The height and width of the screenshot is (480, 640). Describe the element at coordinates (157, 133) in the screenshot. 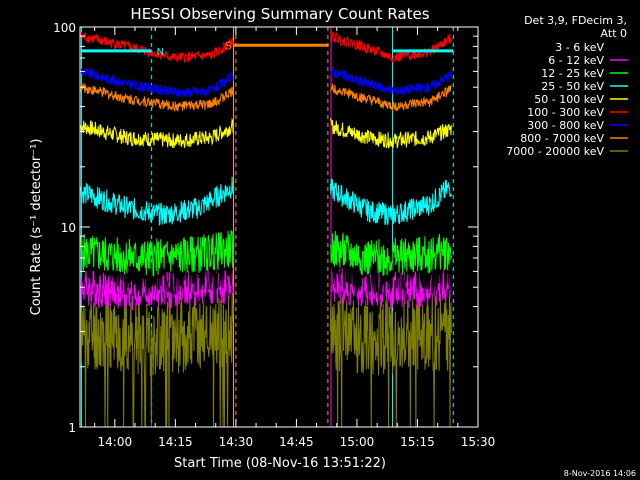

I see `series-4-segment1` at that location.